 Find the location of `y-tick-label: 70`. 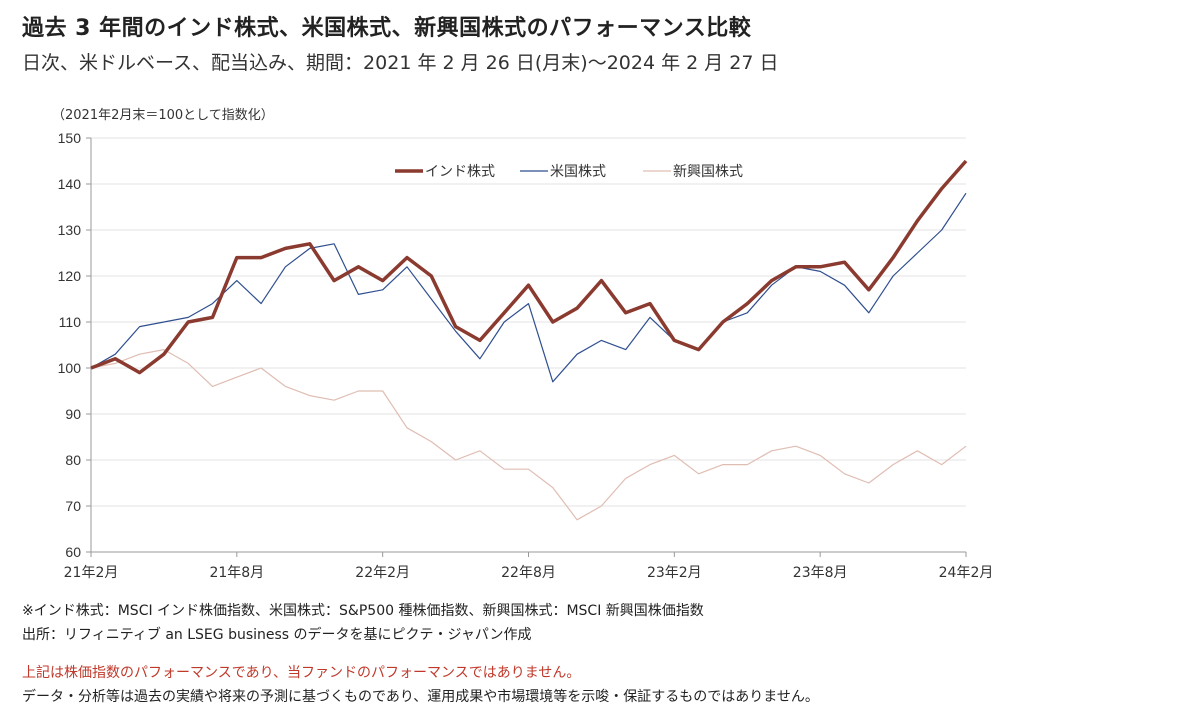

y-tick-label: 70 is located at coordinates (73, 506).